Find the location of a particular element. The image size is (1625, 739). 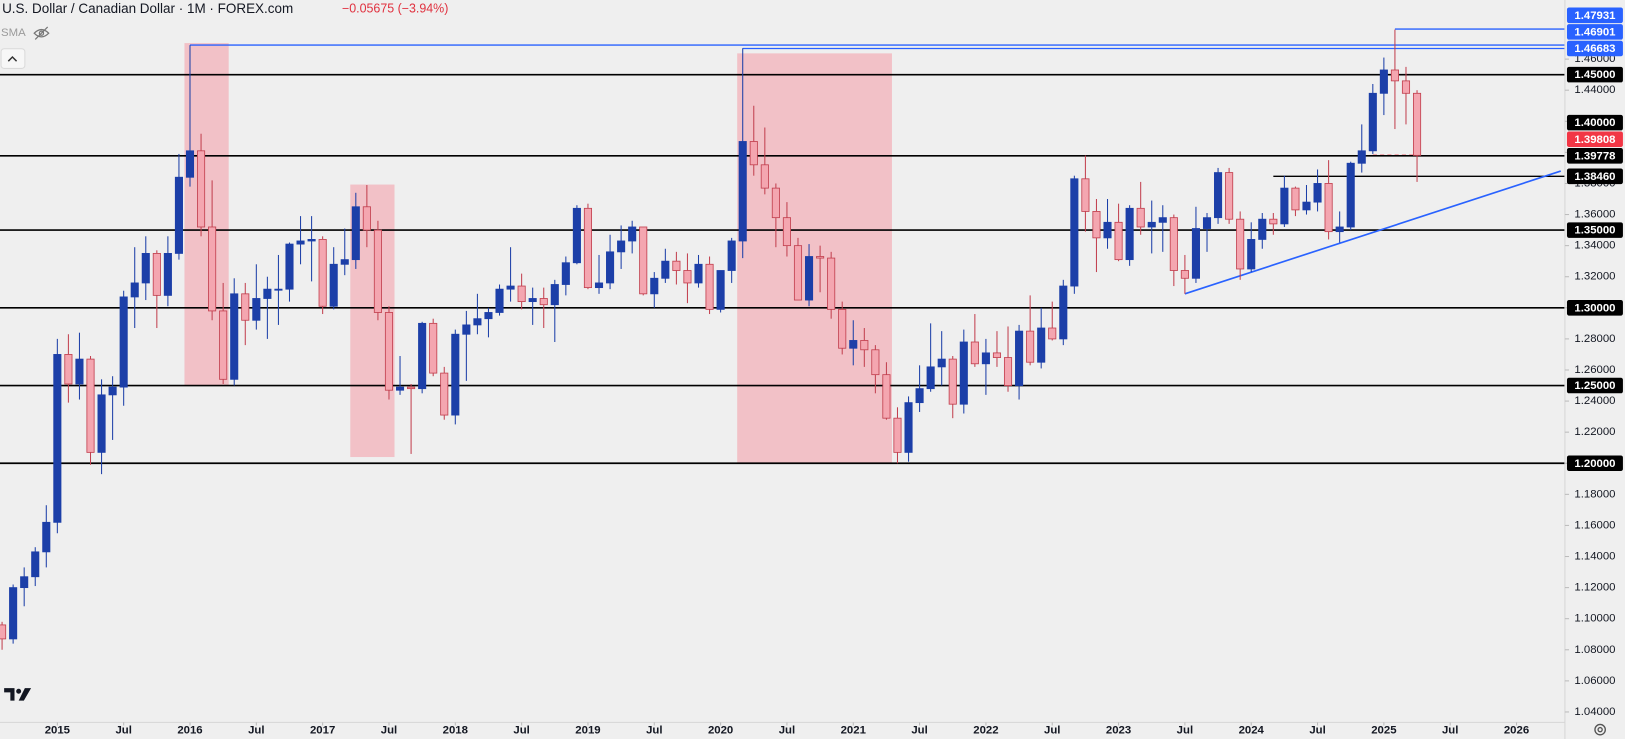

x-tick-label: 2024 is located at coordinates (1252, 731).